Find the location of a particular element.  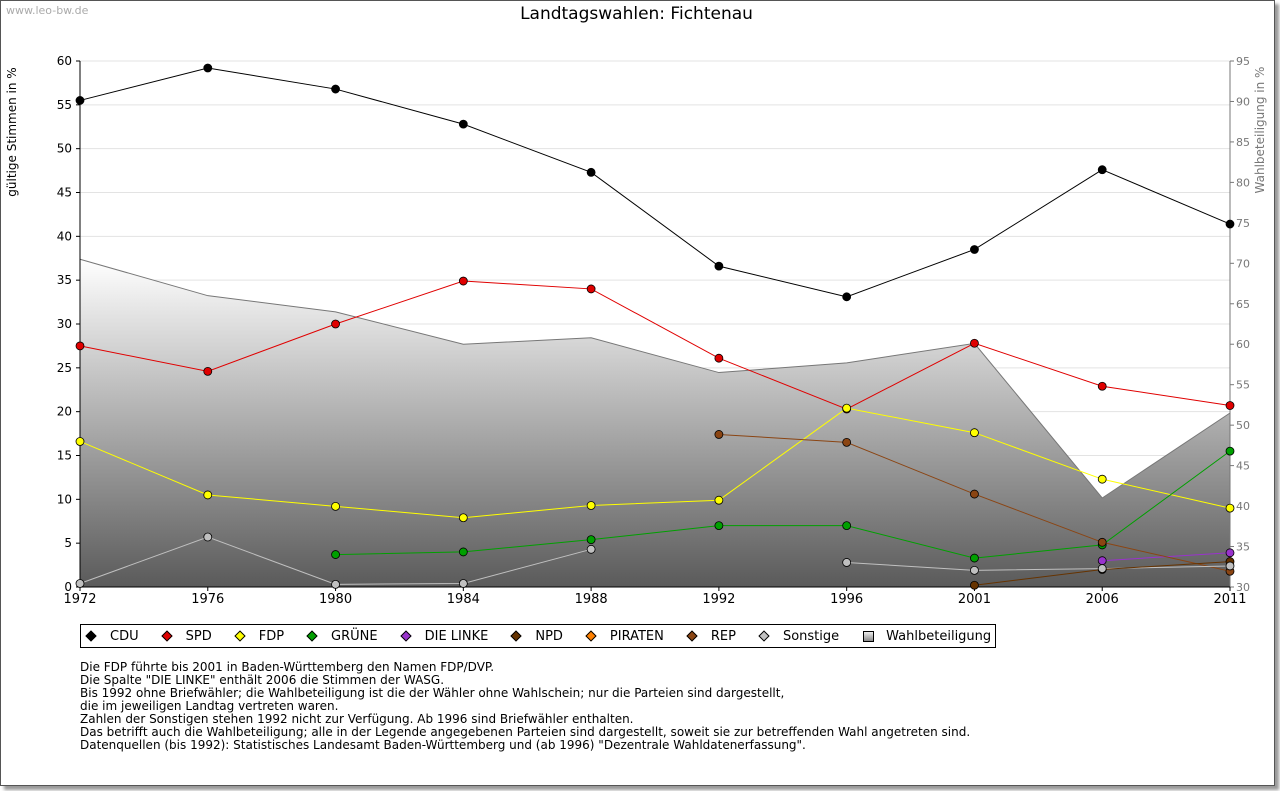

legend-item: CDU is located at coordinates (112, 636).